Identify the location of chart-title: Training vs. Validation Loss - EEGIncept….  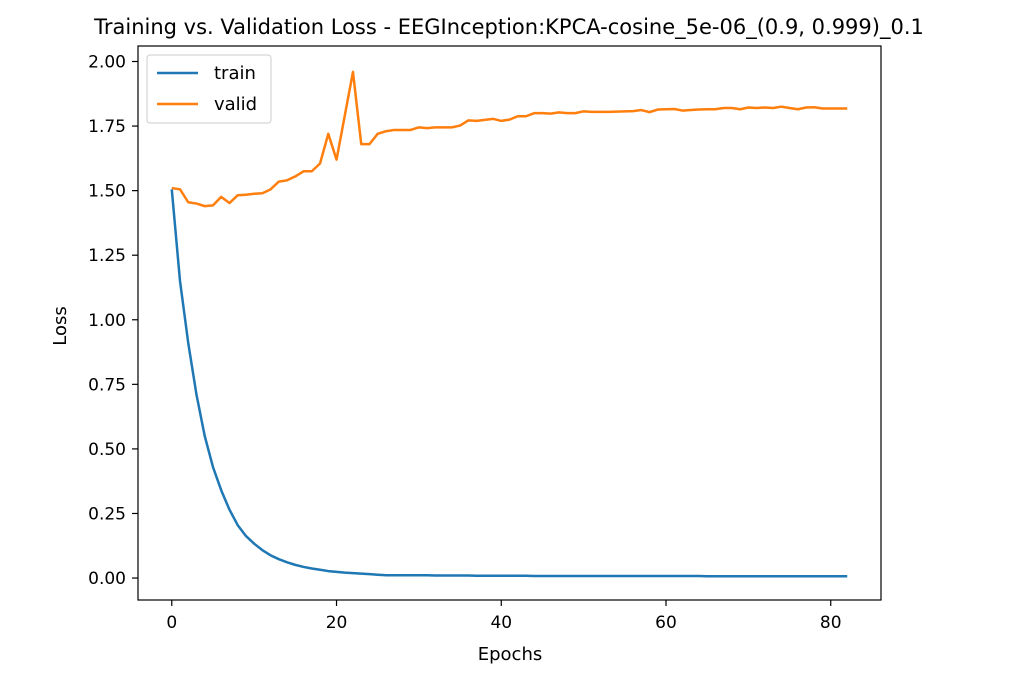
(508, 27).